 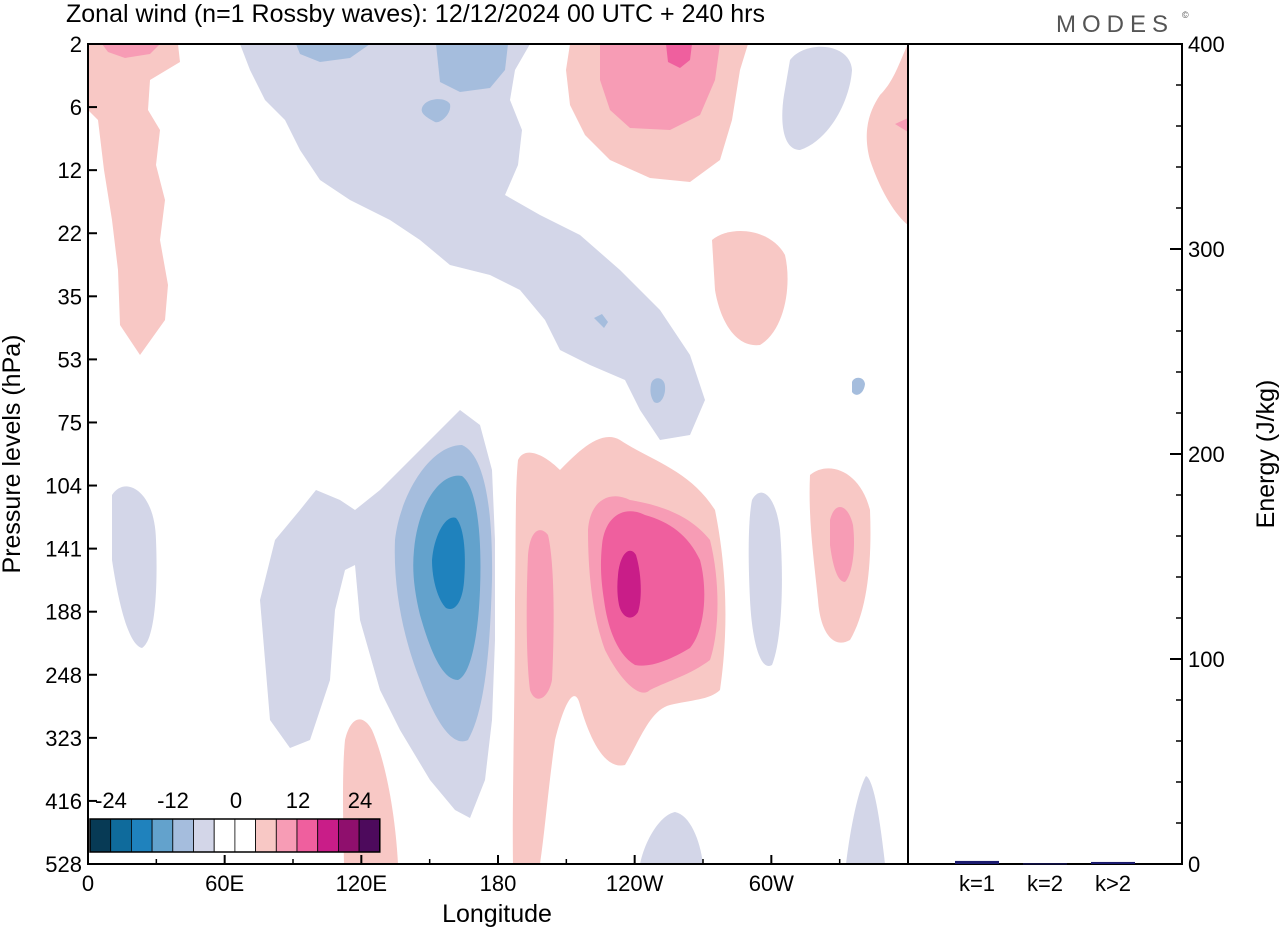 What do you see at coordinates (679, 56) in the screenshot?
I see `contour-pos-upper-right-core` at bounding box center [679, 56].